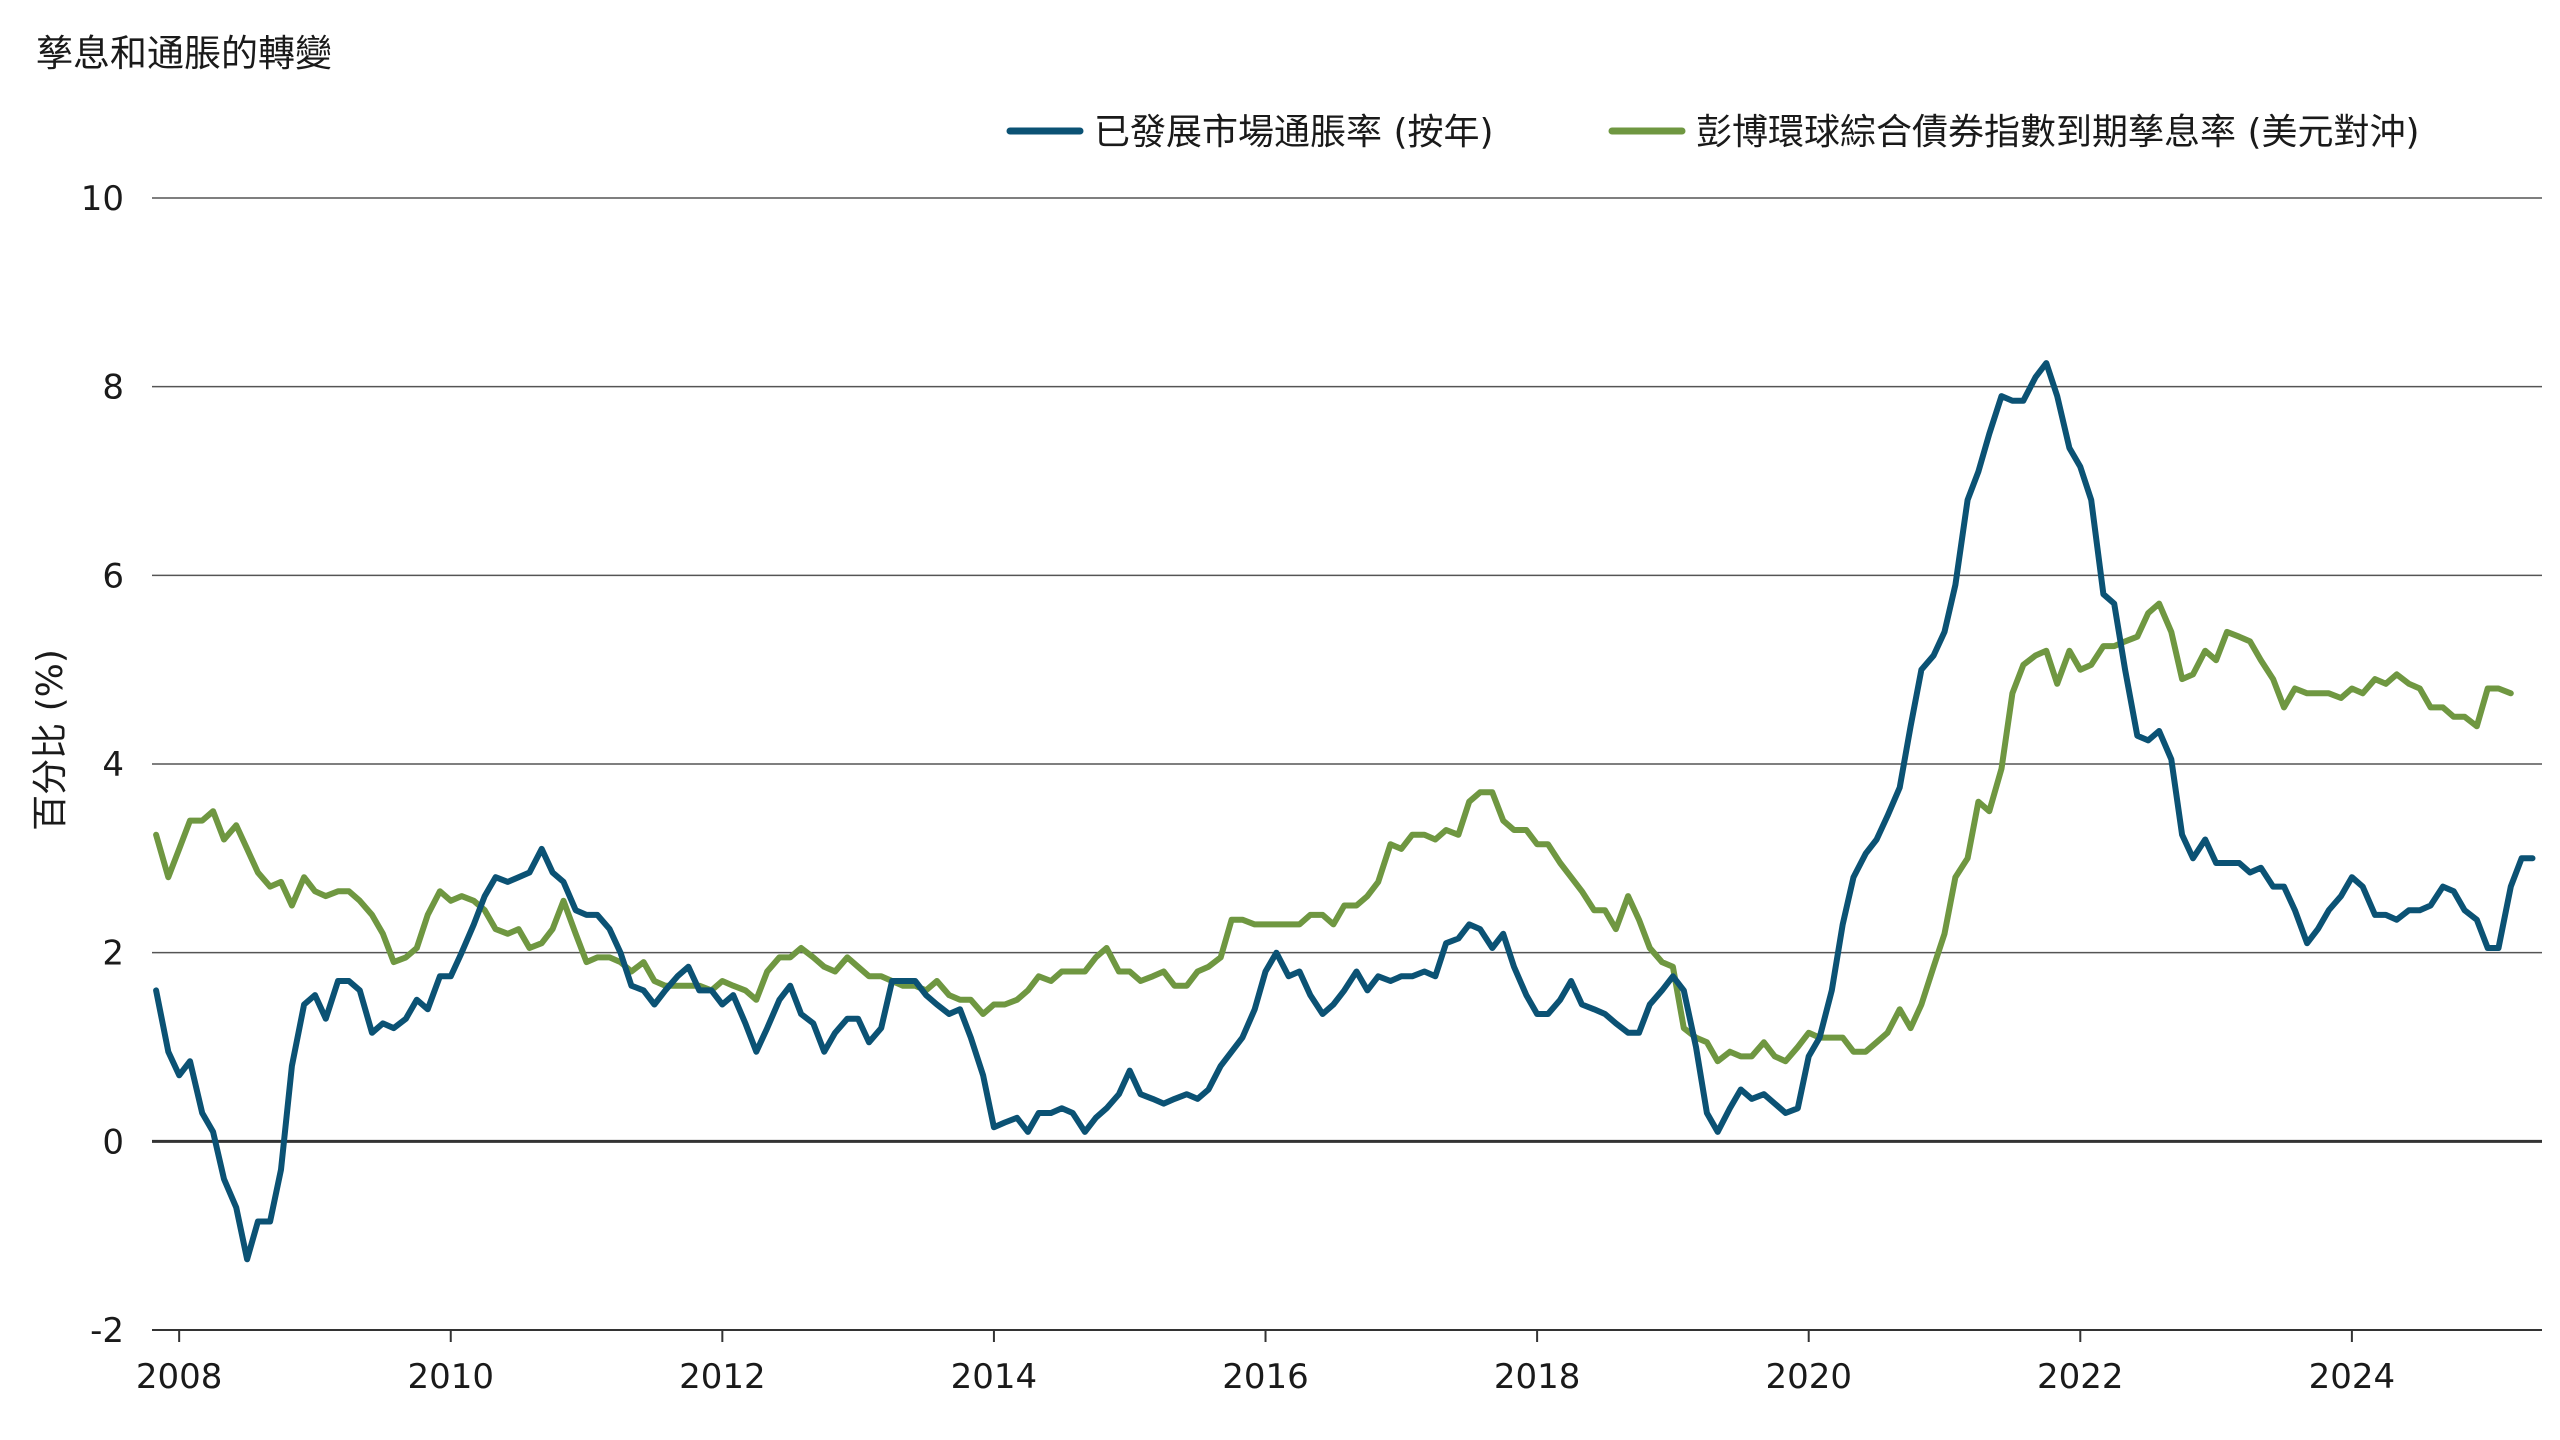 Image resolution: width=2560 pixels, height=1440 pixels. Describe the element at coordinates (184, 53) in the screenshot. I see `chart-title: 孳息和通脹的轉變` at that location.